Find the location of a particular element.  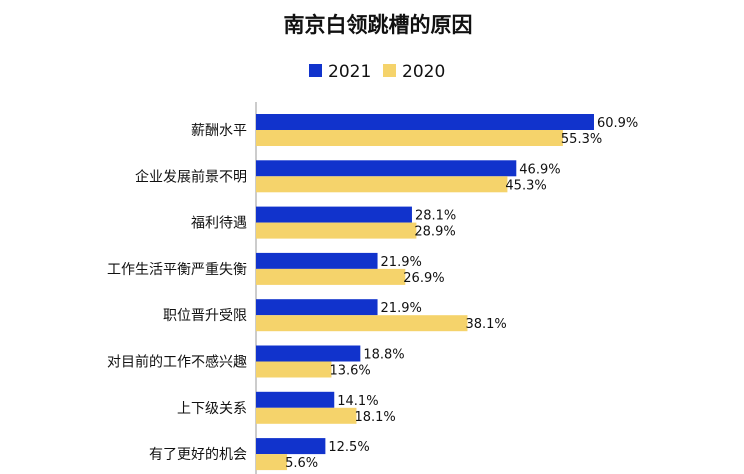

value-label-2021: 60.9% is located at coordinates (617, 123).